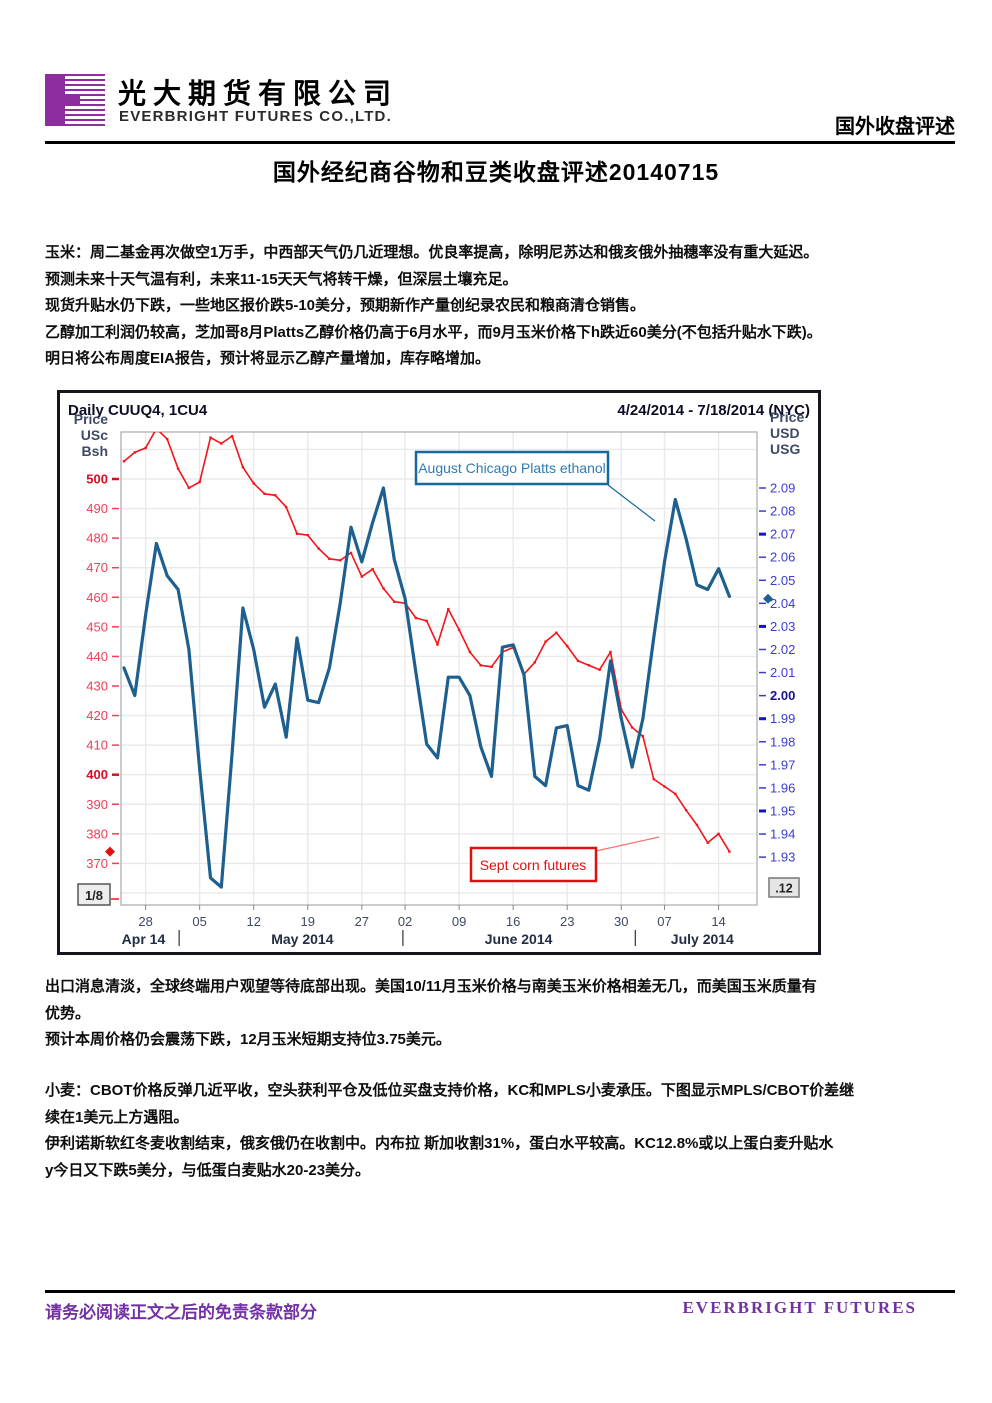  Describe the element at coordinates (782, 557) in the screenshot. I see `right-tick-label: 2.06` at that location.